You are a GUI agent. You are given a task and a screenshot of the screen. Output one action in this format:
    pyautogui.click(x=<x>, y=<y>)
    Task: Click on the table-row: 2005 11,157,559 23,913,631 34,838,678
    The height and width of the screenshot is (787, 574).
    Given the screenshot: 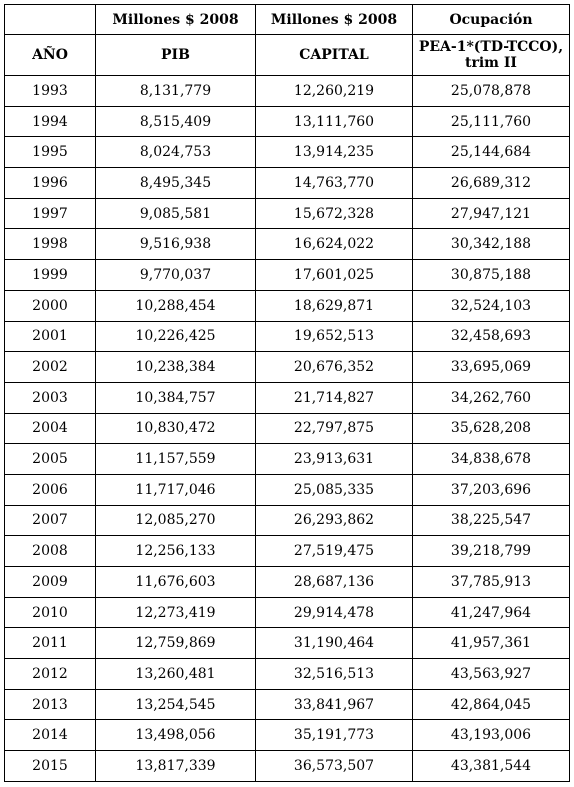 What is the action you would take?
    pyautogui.click(x=287, y=459)
    